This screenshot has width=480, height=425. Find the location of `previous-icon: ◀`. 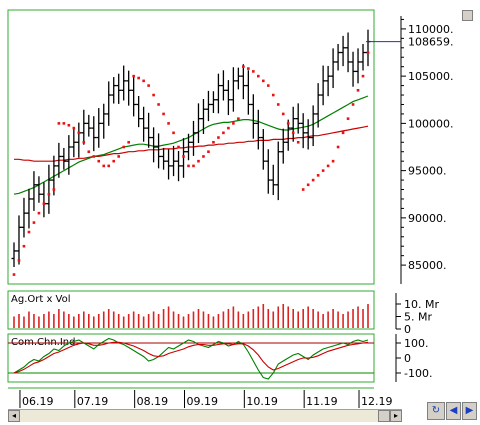

previous-icon: ◀ is located at coordinates (453, 411).